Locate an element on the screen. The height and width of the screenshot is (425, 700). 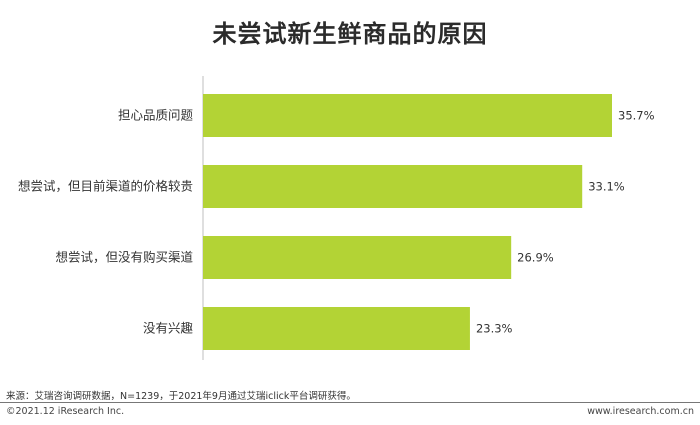
category-label-0: 担心品质问题 is located at coordinates (156, 115).